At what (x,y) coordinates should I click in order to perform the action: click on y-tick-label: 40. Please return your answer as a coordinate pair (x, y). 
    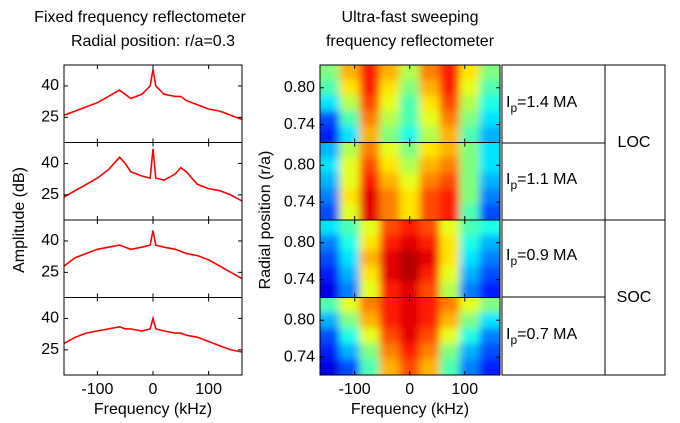
    Looking at the image, I should click on (50, 163).